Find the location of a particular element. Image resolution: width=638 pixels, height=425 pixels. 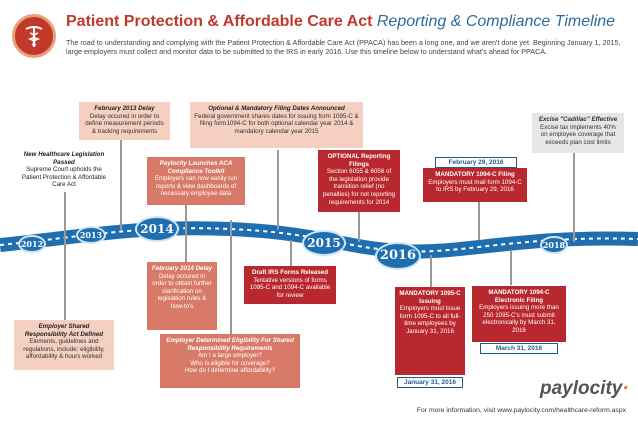

caduceus-logo is located at coordinates (34, 36).